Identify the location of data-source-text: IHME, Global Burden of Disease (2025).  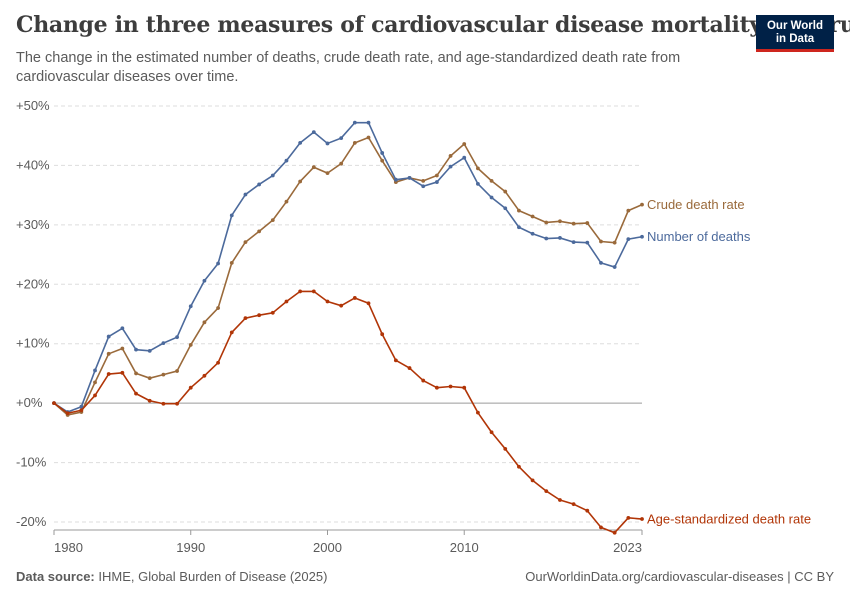
(213, 576).